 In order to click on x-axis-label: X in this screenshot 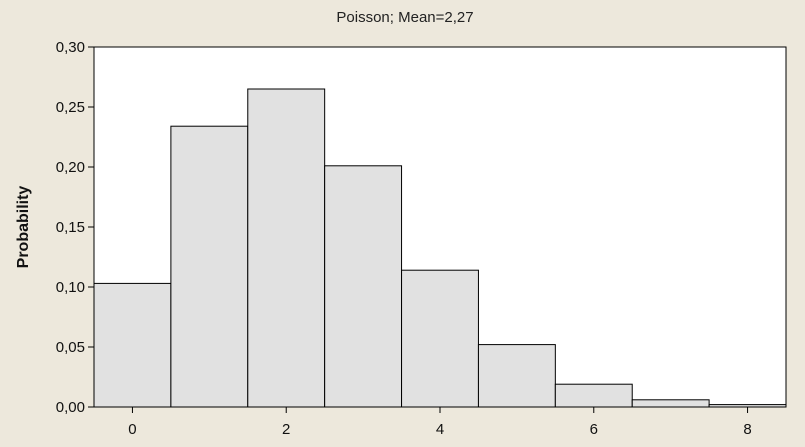, I will do `click(438, 446)`.